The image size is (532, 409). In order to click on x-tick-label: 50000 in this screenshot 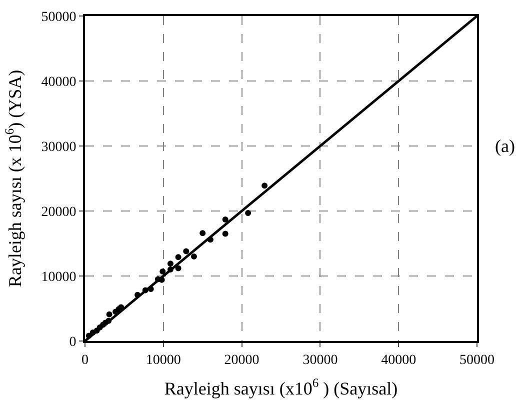, I will do `click(477, 360)`.